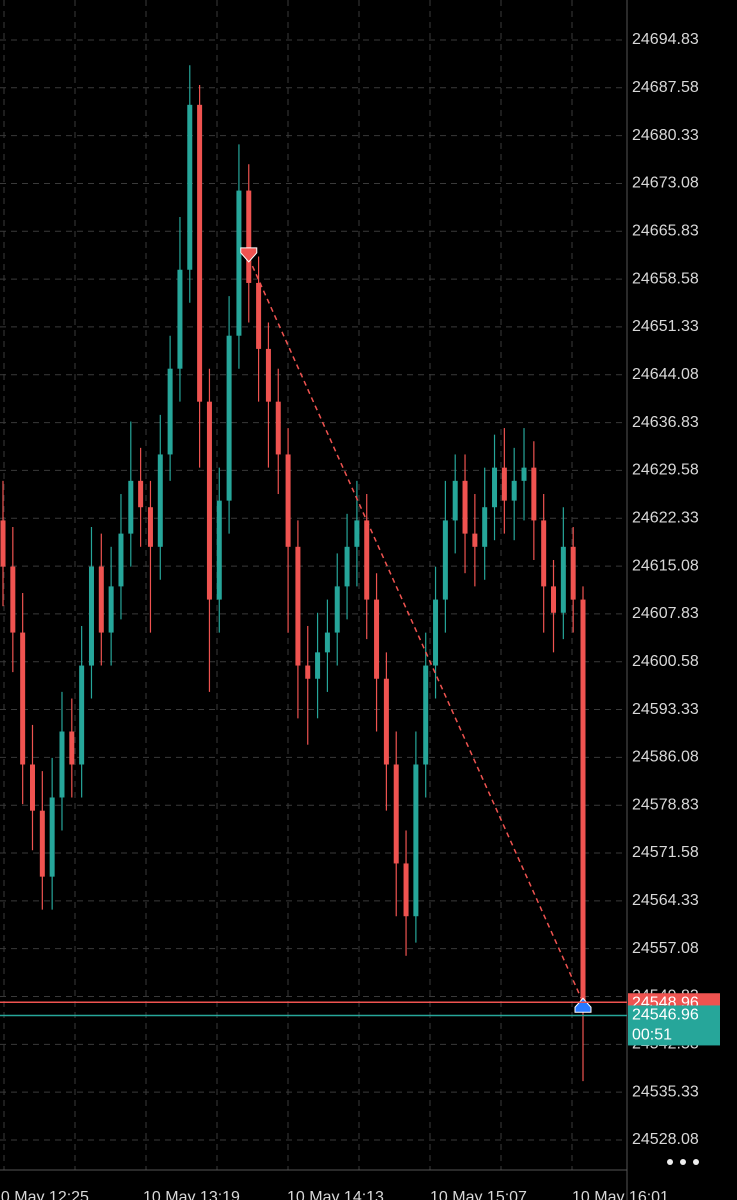 The height and width of the screenshot is (1200, 737). Describe the element at coordinates (652, 1035) in the screenshot. I see `countdown: 00:51` at that location.